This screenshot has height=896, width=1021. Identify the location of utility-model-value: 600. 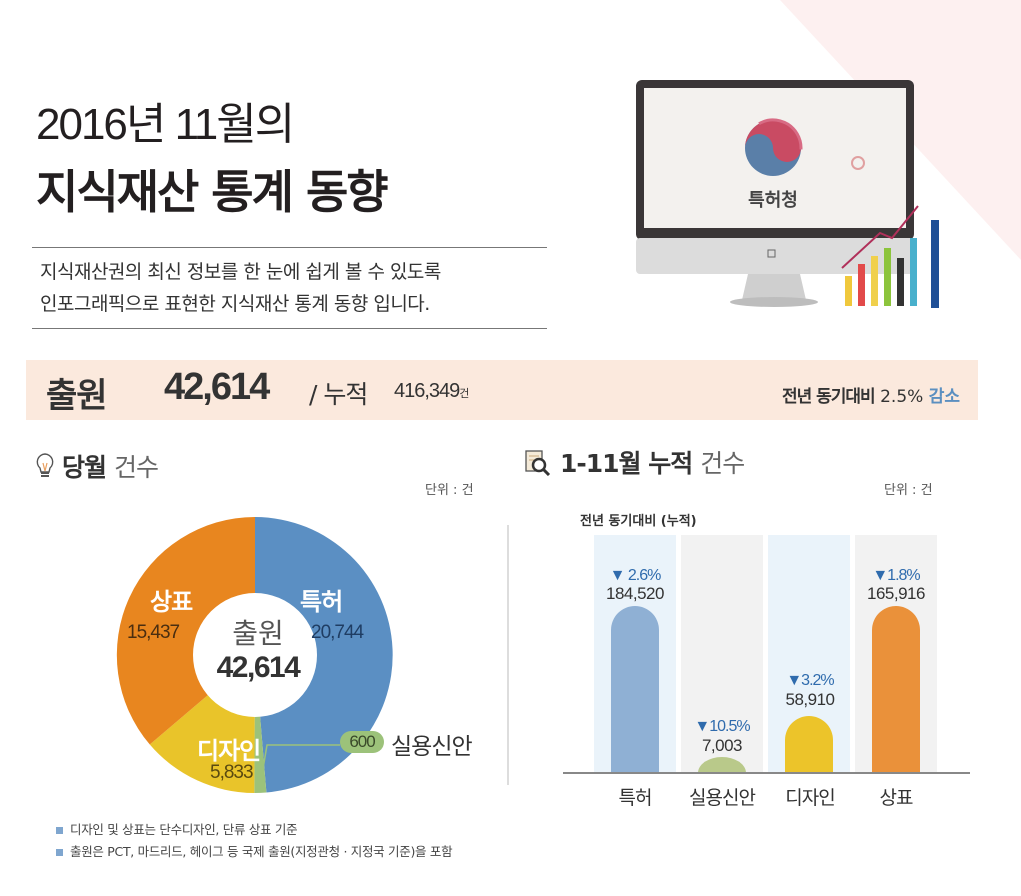
(362, 742).